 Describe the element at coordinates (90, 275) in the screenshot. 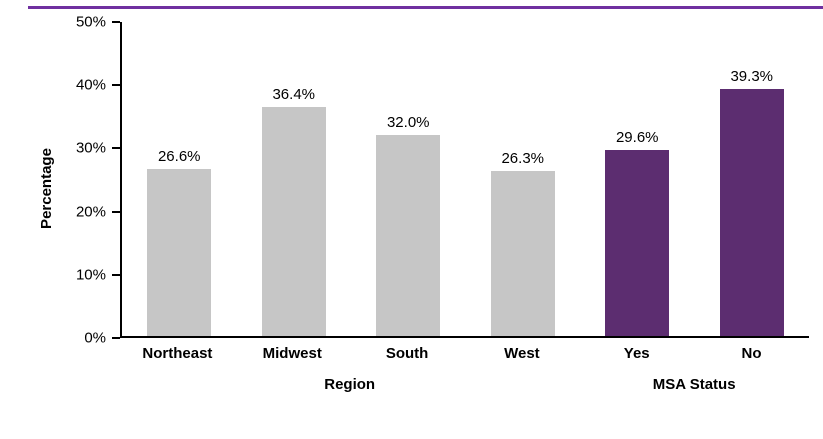

I see `y-tick-label: 10%` at that location.